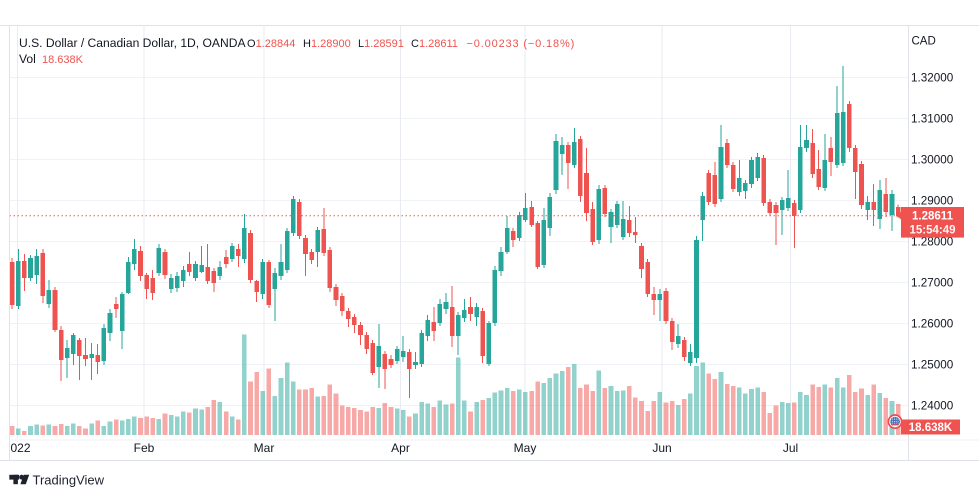  I want to click on svg-text: 1.30000, so click(932, 160).